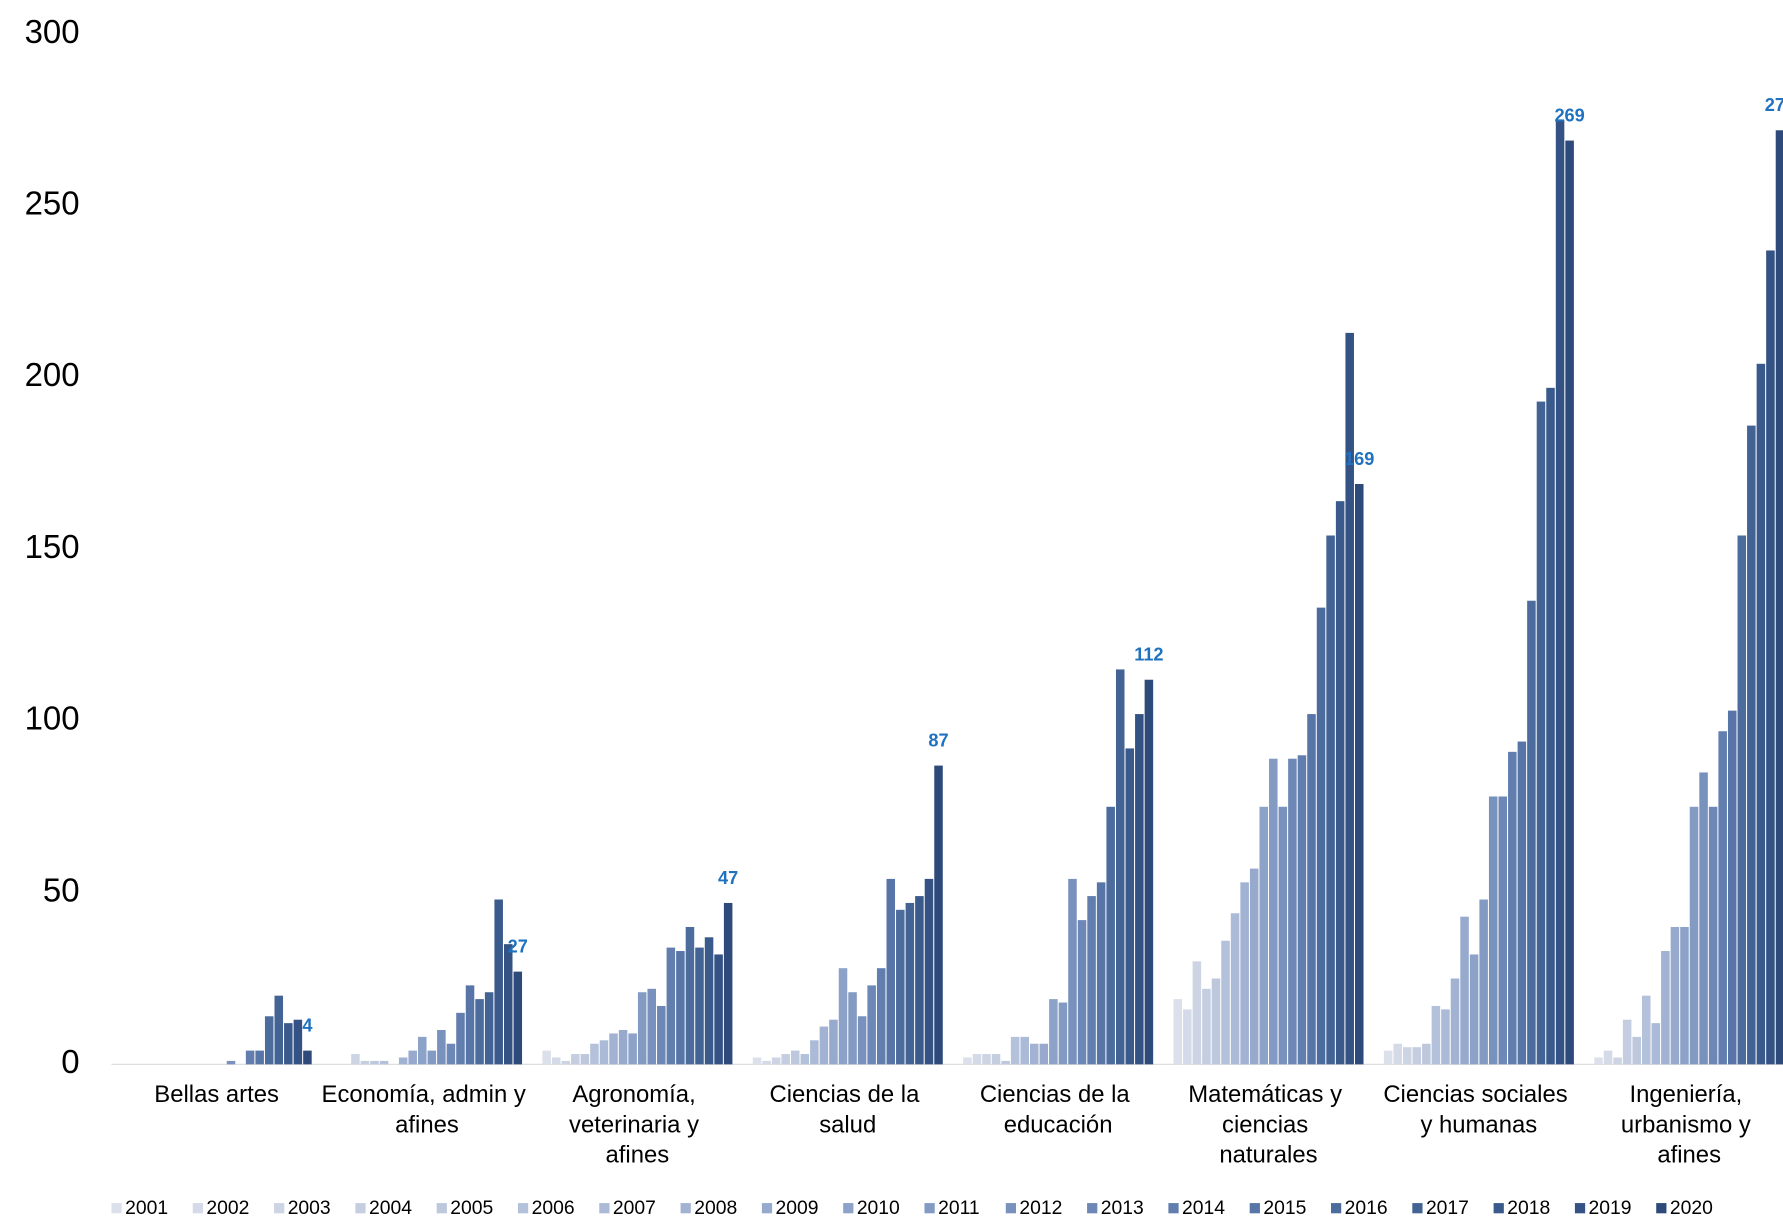 The image size is (1783, 1219). Describe the element at coordinates (1689, 1124) in the screenshot. I see `x-tick-label: Ingeniería, urbanismo y afines` at that location.